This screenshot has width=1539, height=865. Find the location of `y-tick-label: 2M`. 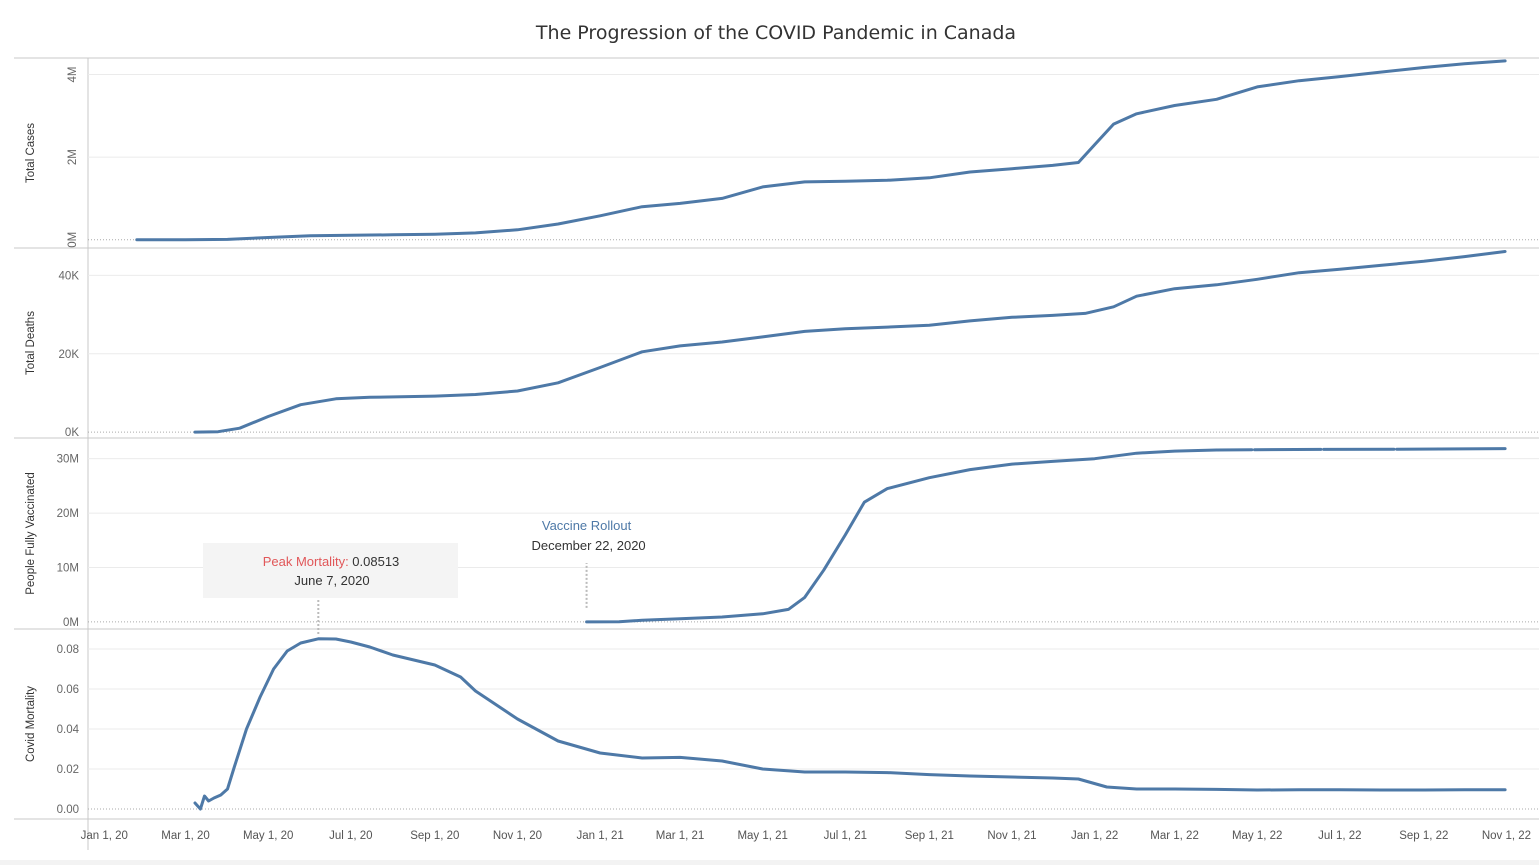

y-tick-label: 2M is located at coordinates (73, 157).